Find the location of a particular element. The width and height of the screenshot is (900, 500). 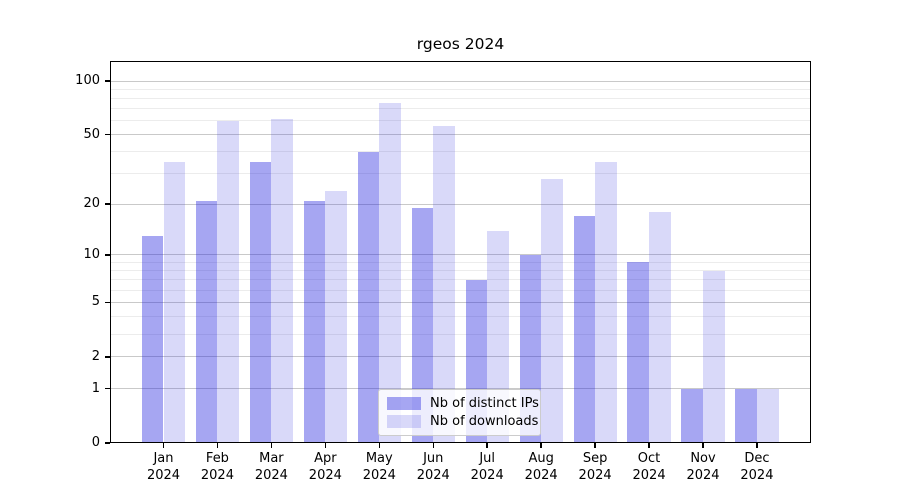

legend-swatch-distinct-ips is located at coordinates (404, 403).